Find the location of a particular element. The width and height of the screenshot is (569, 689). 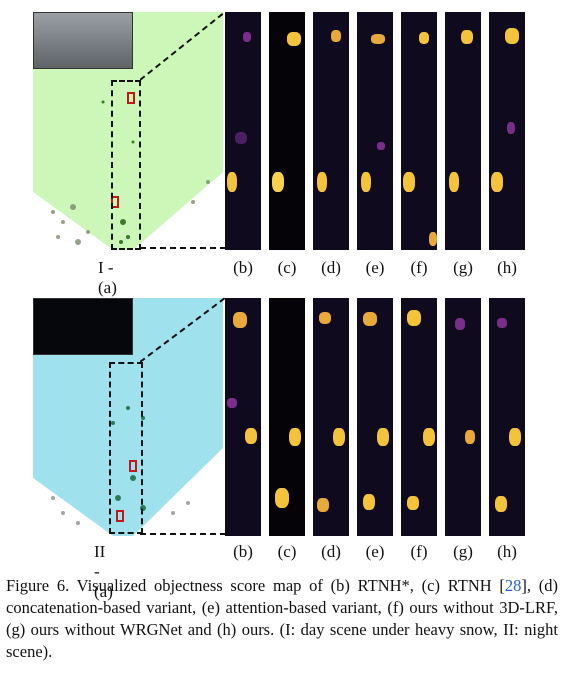

row-I-label-e: (e) is located at coordinates (375, 267).